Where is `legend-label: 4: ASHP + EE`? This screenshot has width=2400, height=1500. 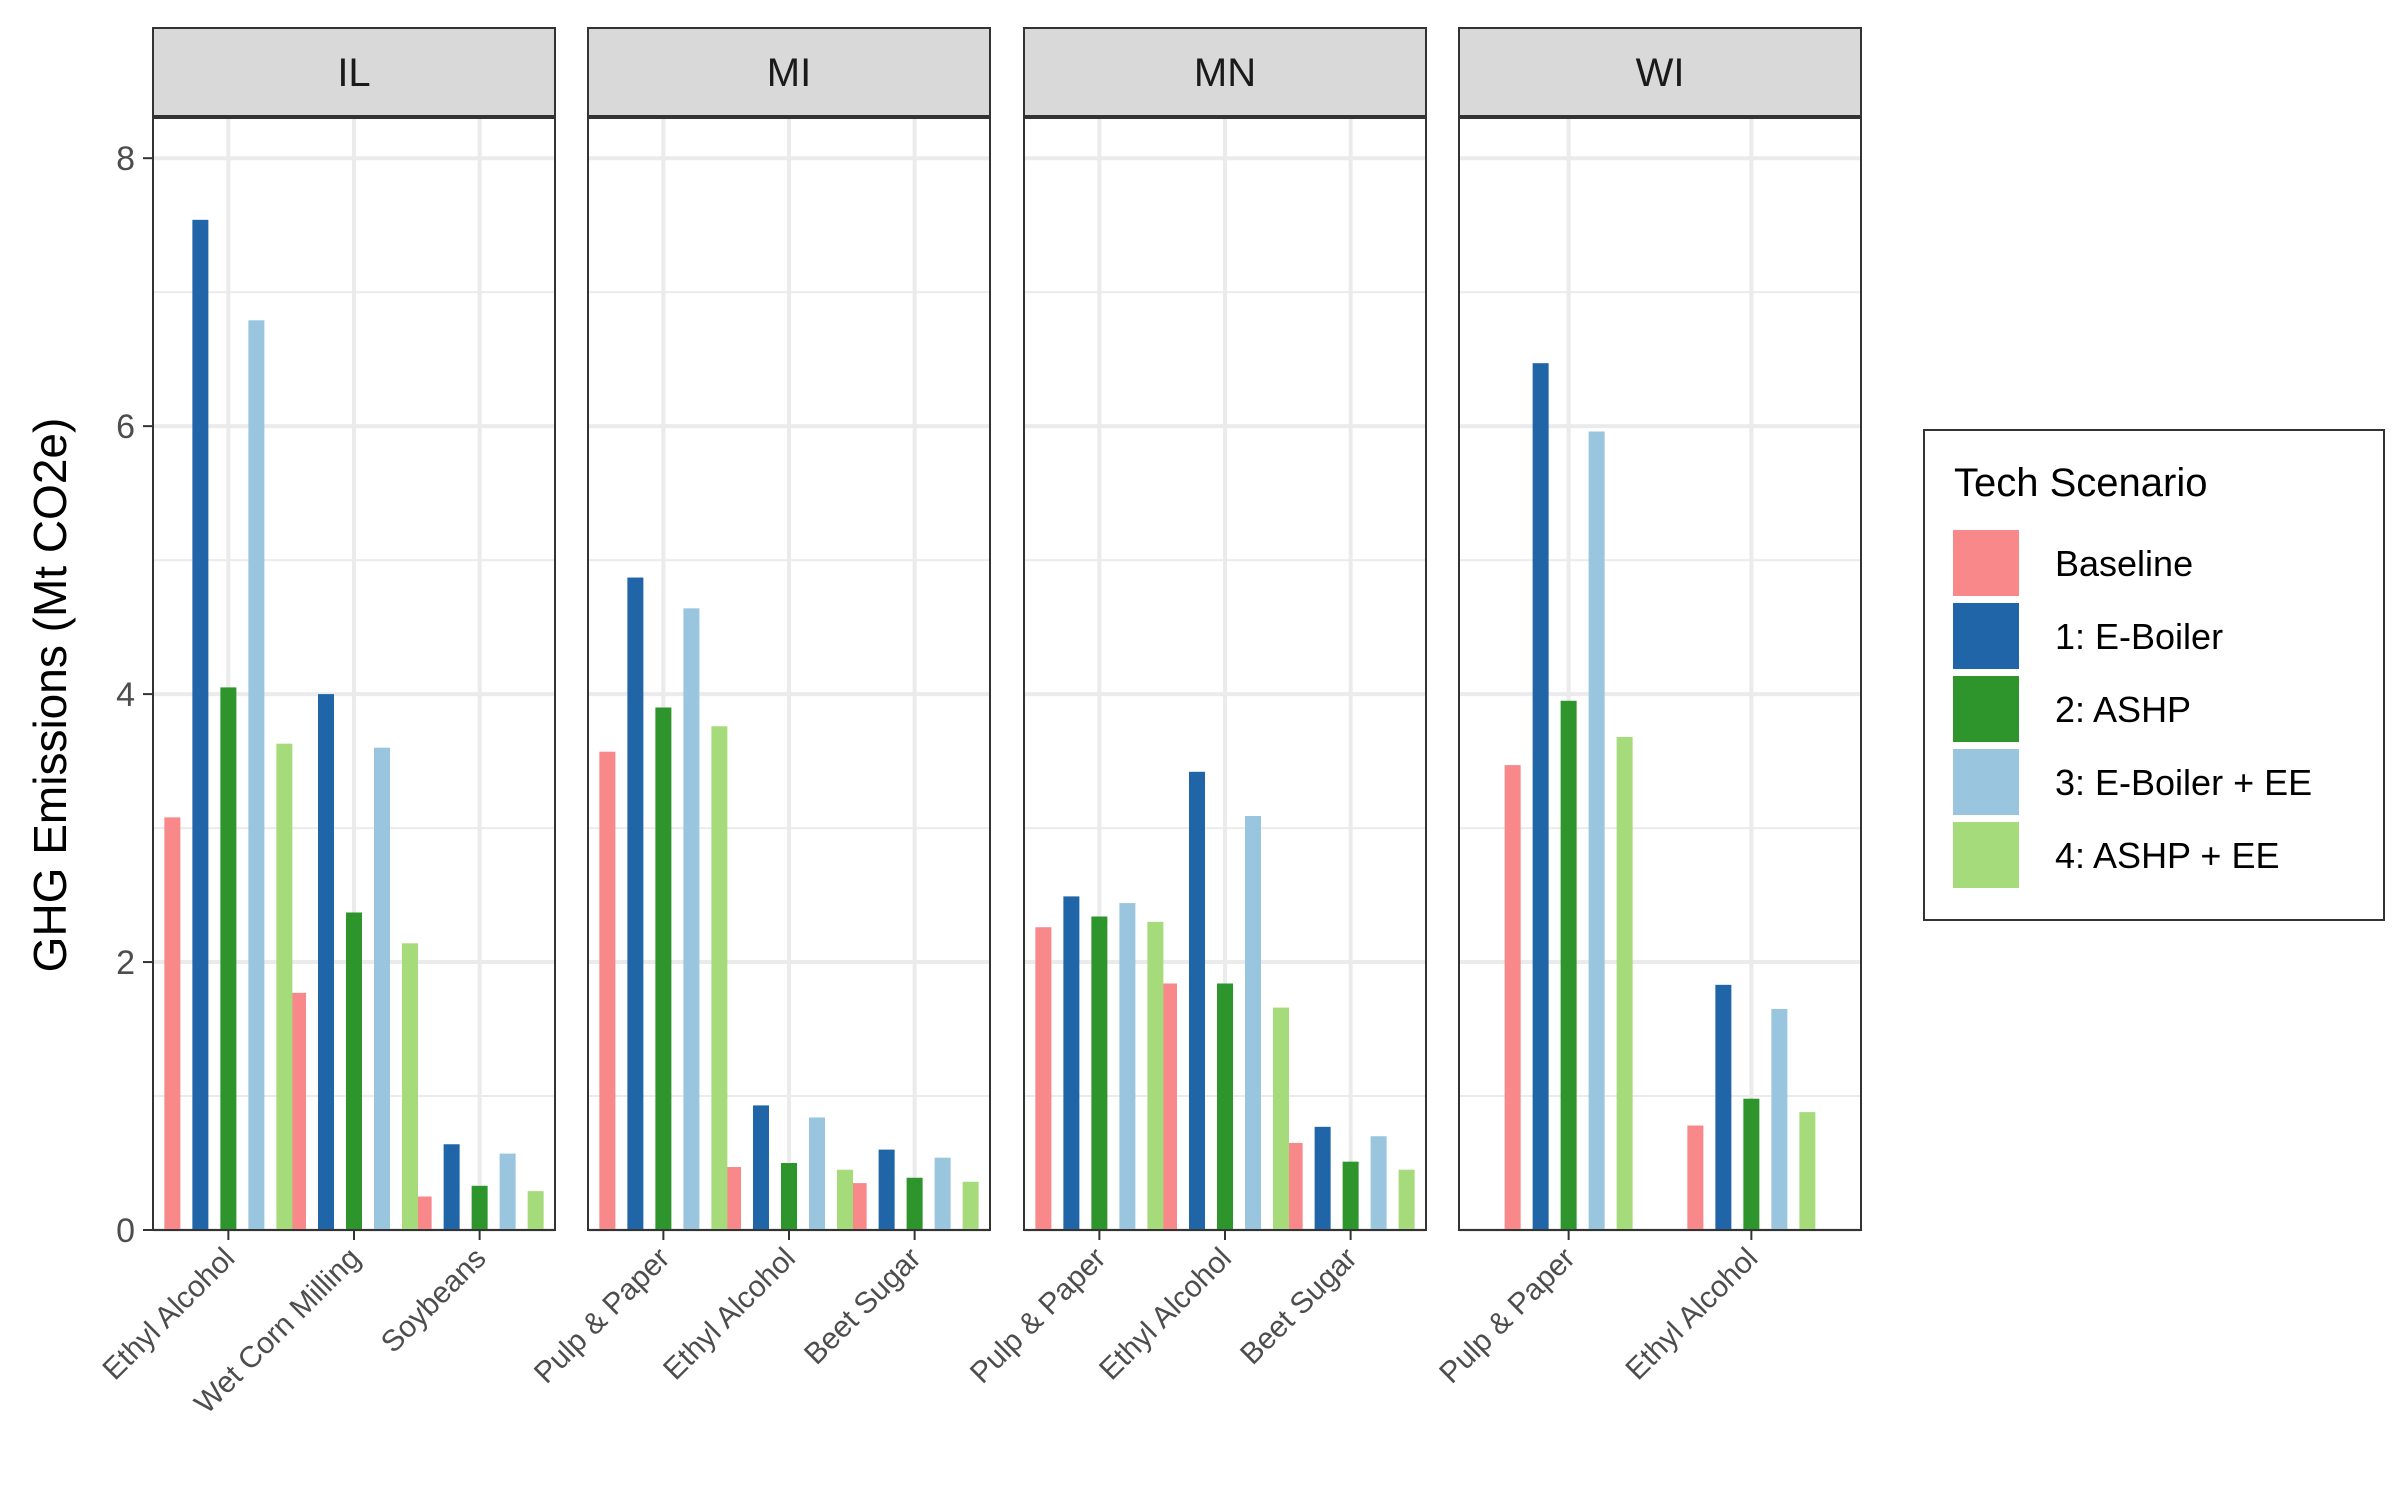
legend-label: 4: ASHP + EE is located at coordinates (2167, 855).